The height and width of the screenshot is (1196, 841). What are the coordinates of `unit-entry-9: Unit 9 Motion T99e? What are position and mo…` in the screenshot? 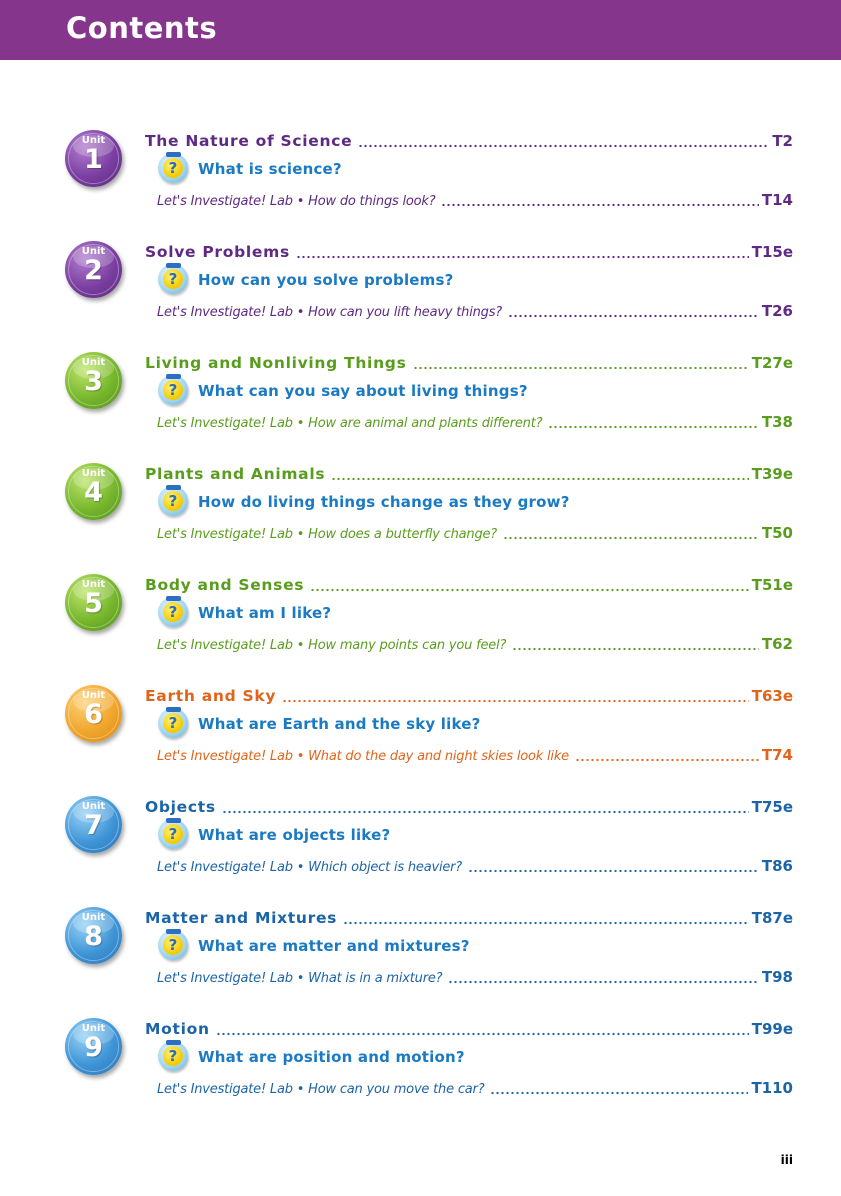 It's located at (420, 1068).